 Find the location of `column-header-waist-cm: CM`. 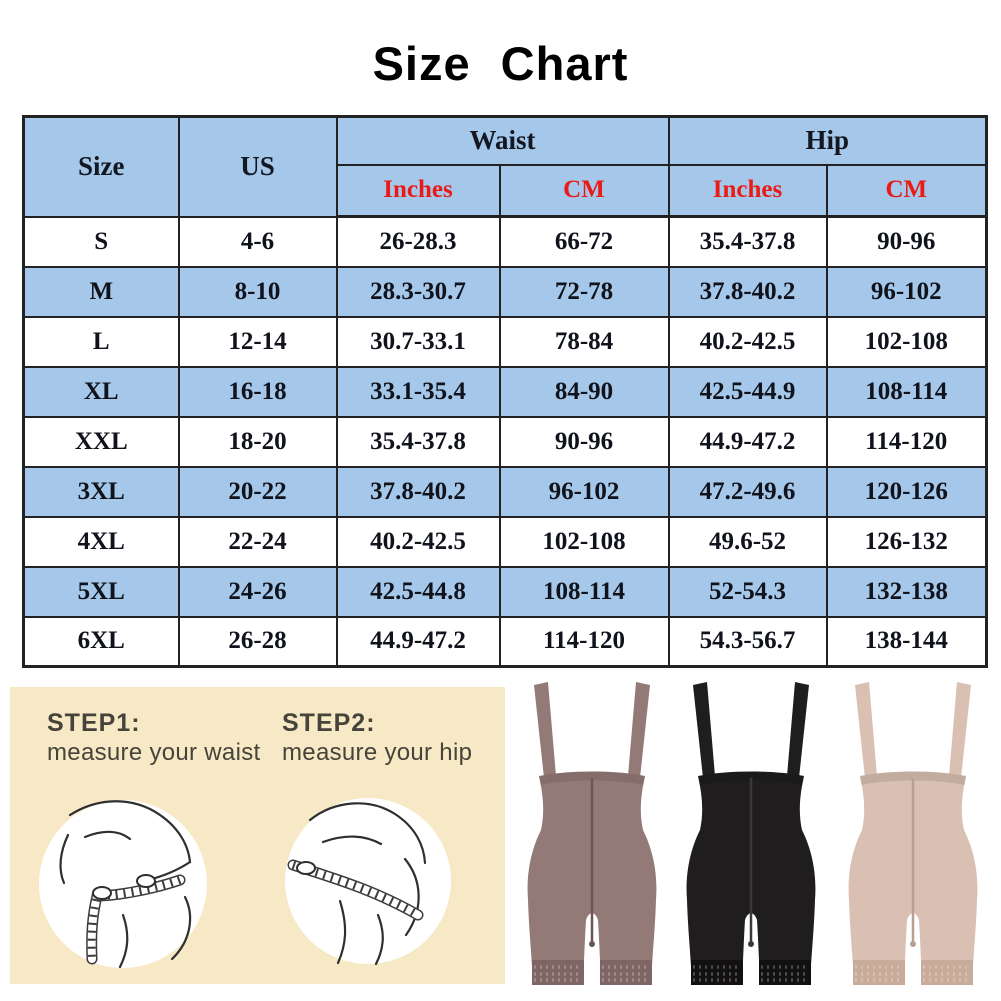

column-header-waist-cm: CM is located at coordinates (584, 190).